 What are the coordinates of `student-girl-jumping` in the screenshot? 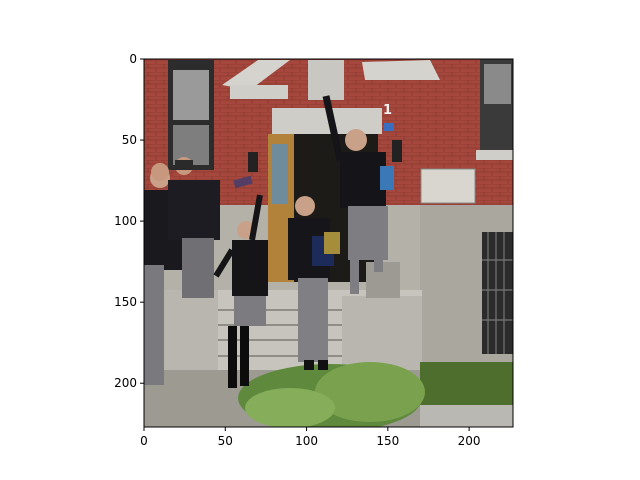 It's located at (240, 281).